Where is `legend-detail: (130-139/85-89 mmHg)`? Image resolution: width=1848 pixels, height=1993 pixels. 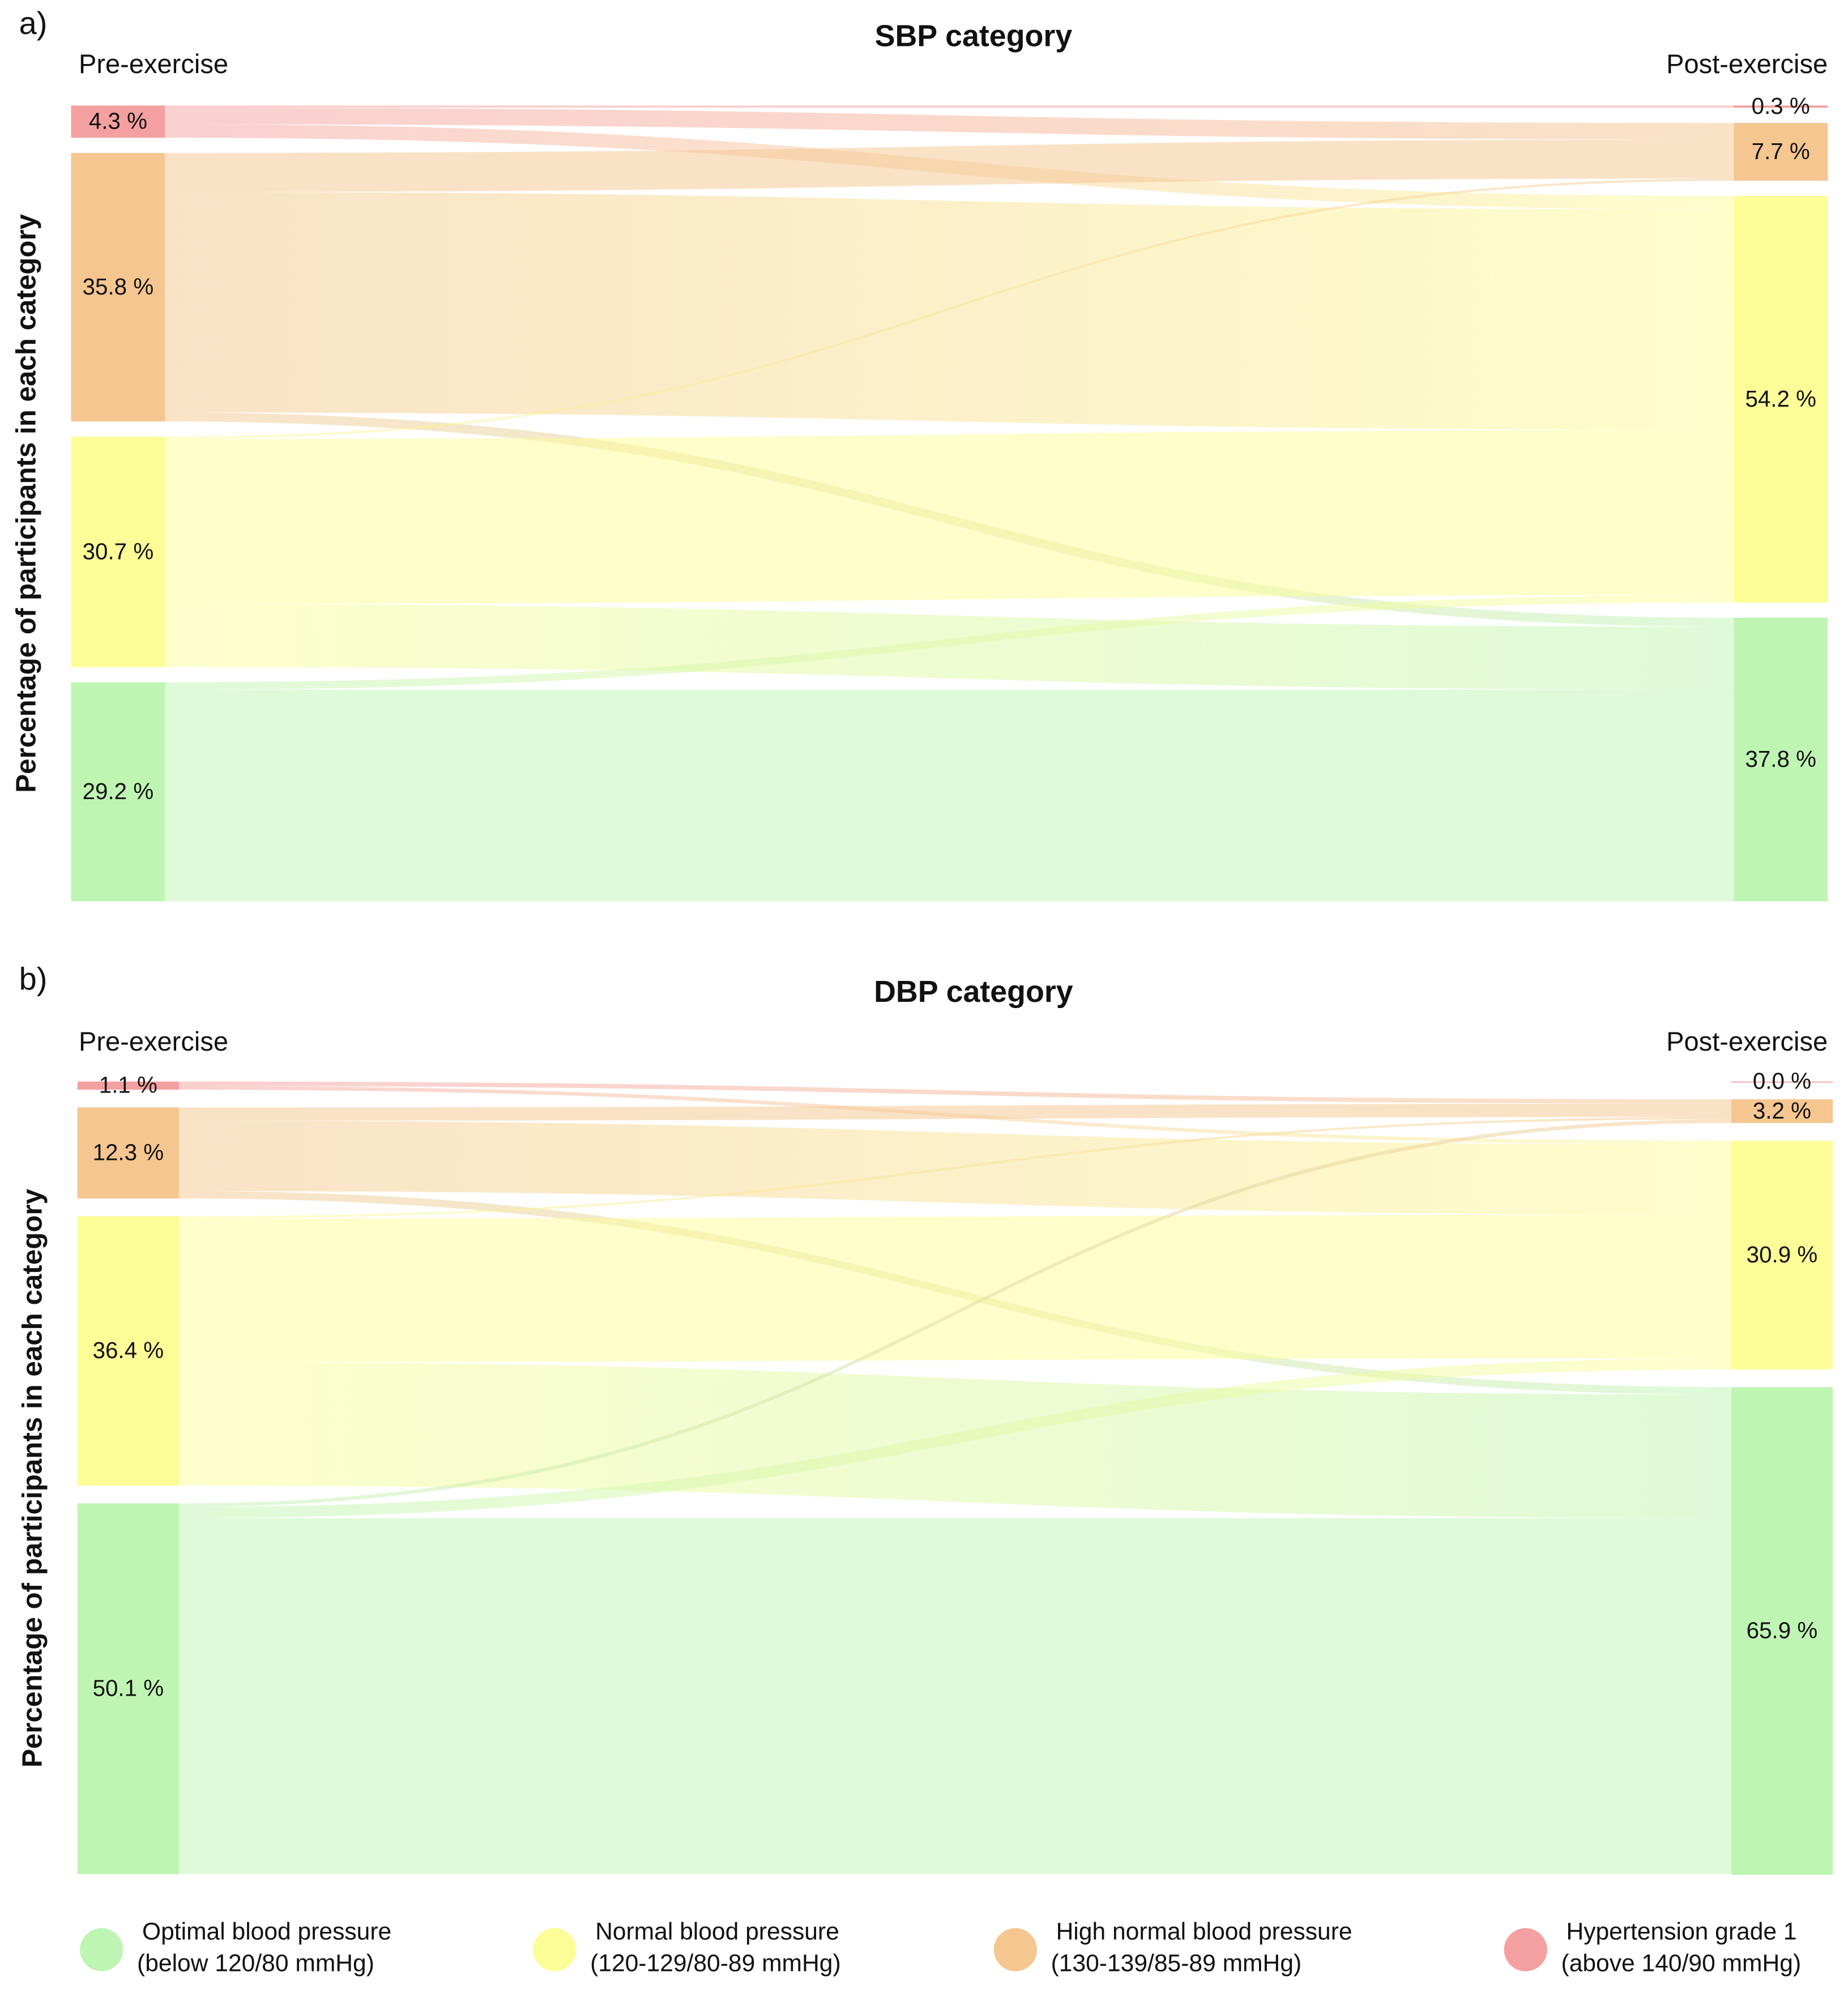
legend-detail: (130-139/85-89 mmHg) is located at coordinates (1176, 1963).